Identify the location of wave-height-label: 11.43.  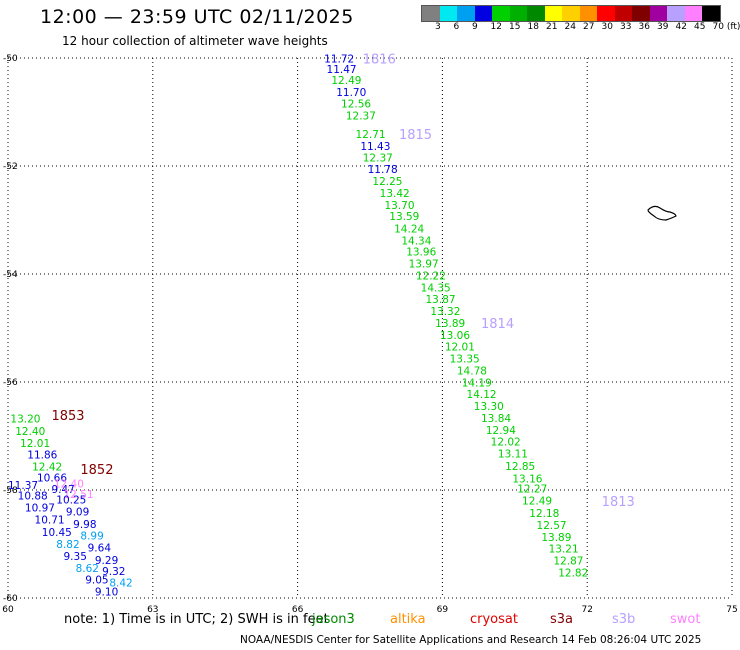
(375, 147).